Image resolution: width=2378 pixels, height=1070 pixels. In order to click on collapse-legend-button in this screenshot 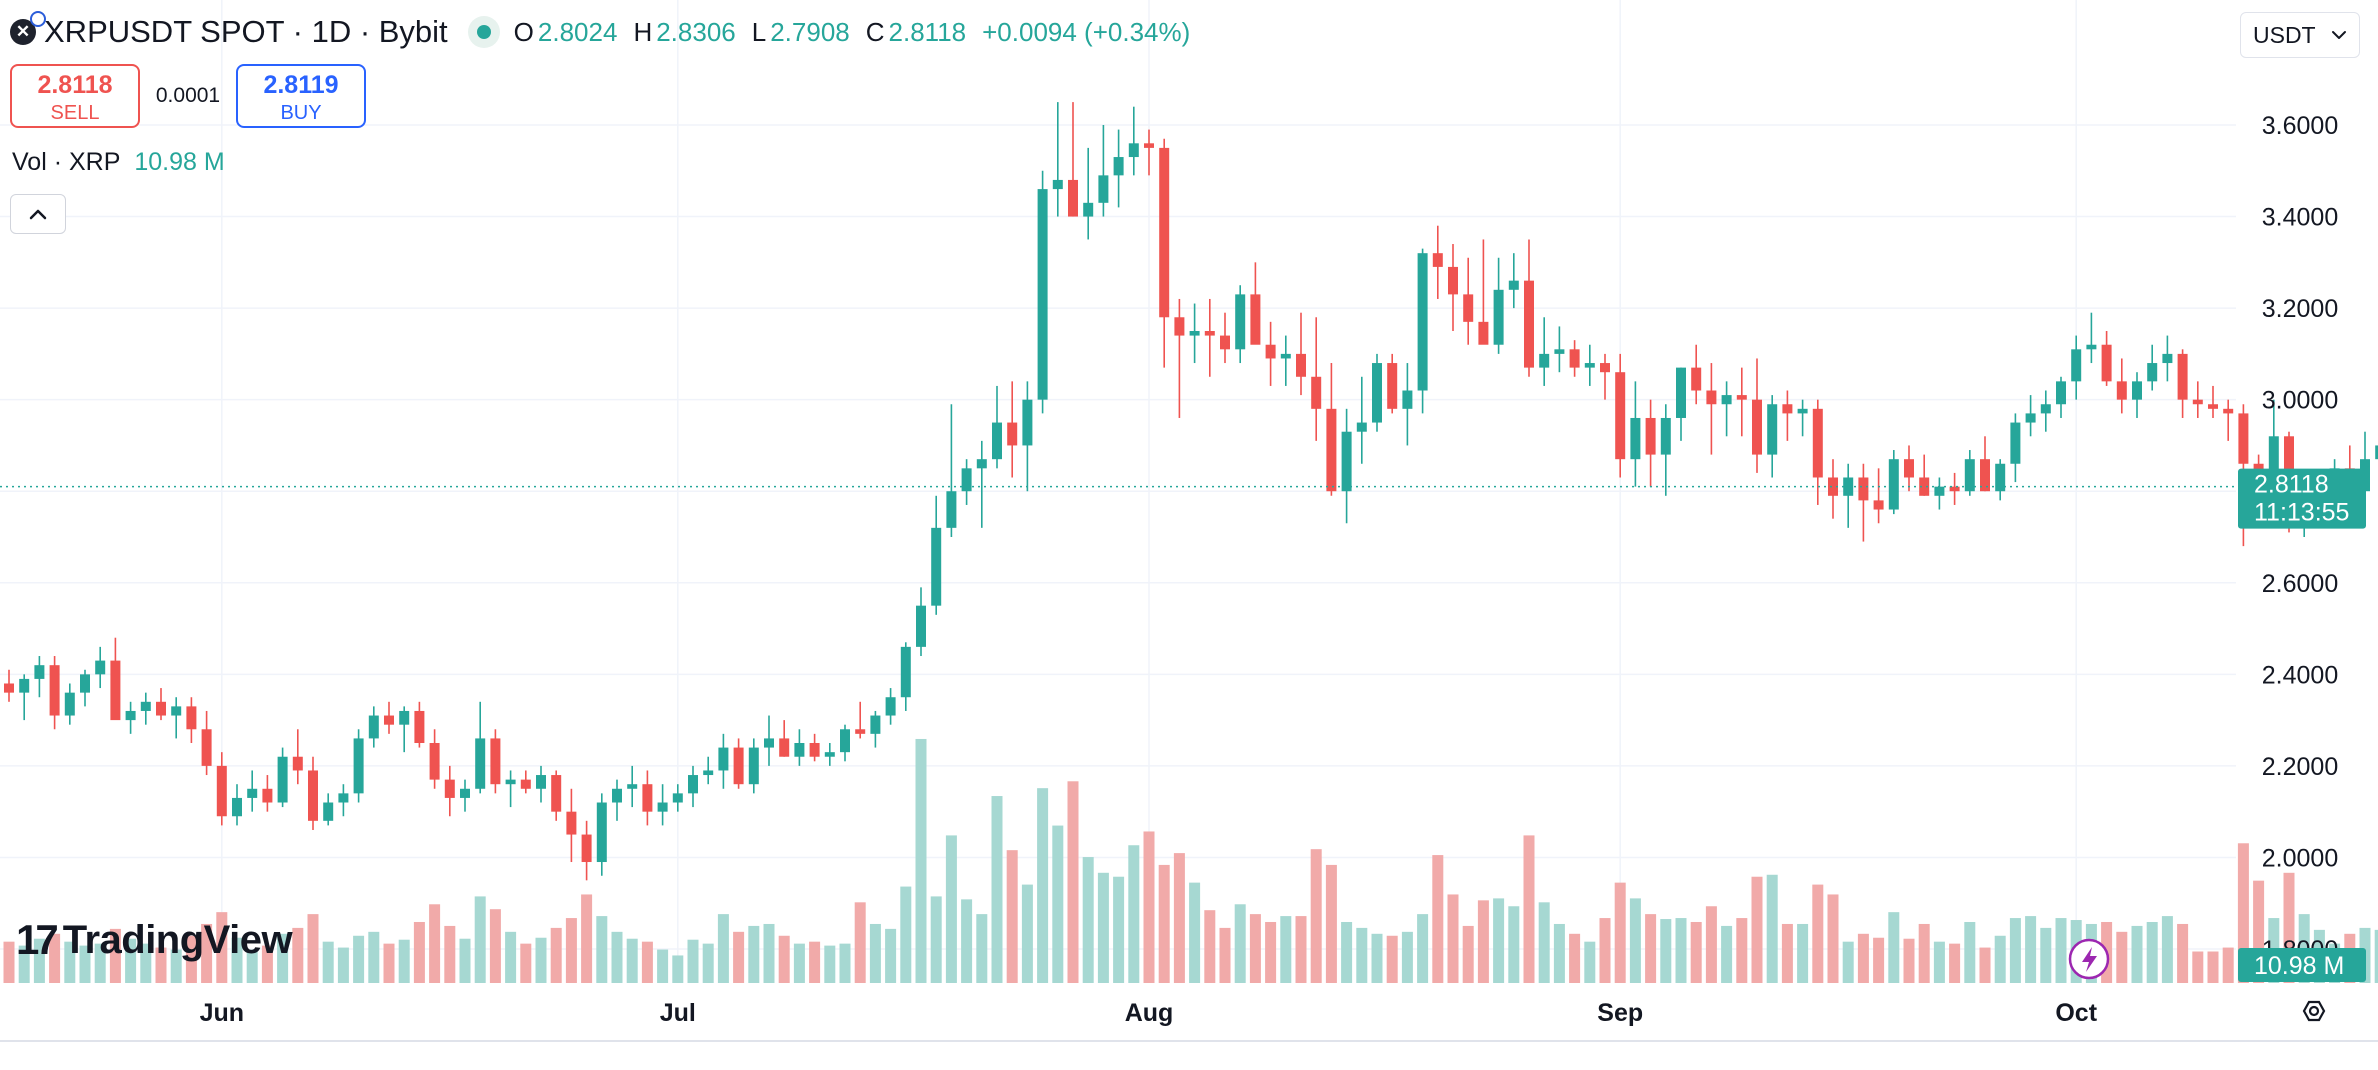, I will do `click(38, 214)`.